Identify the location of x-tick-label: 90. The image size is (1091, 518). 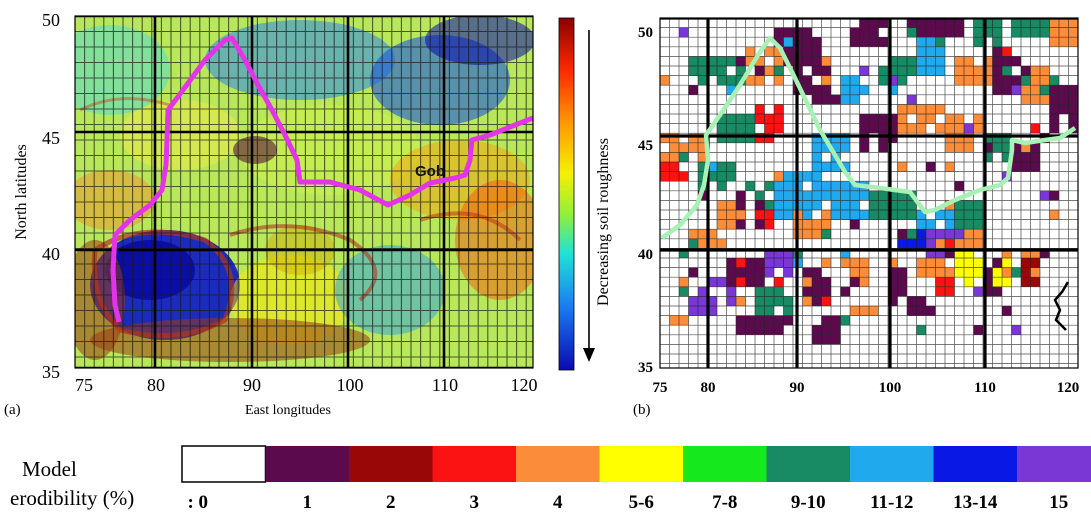
(252, 385).